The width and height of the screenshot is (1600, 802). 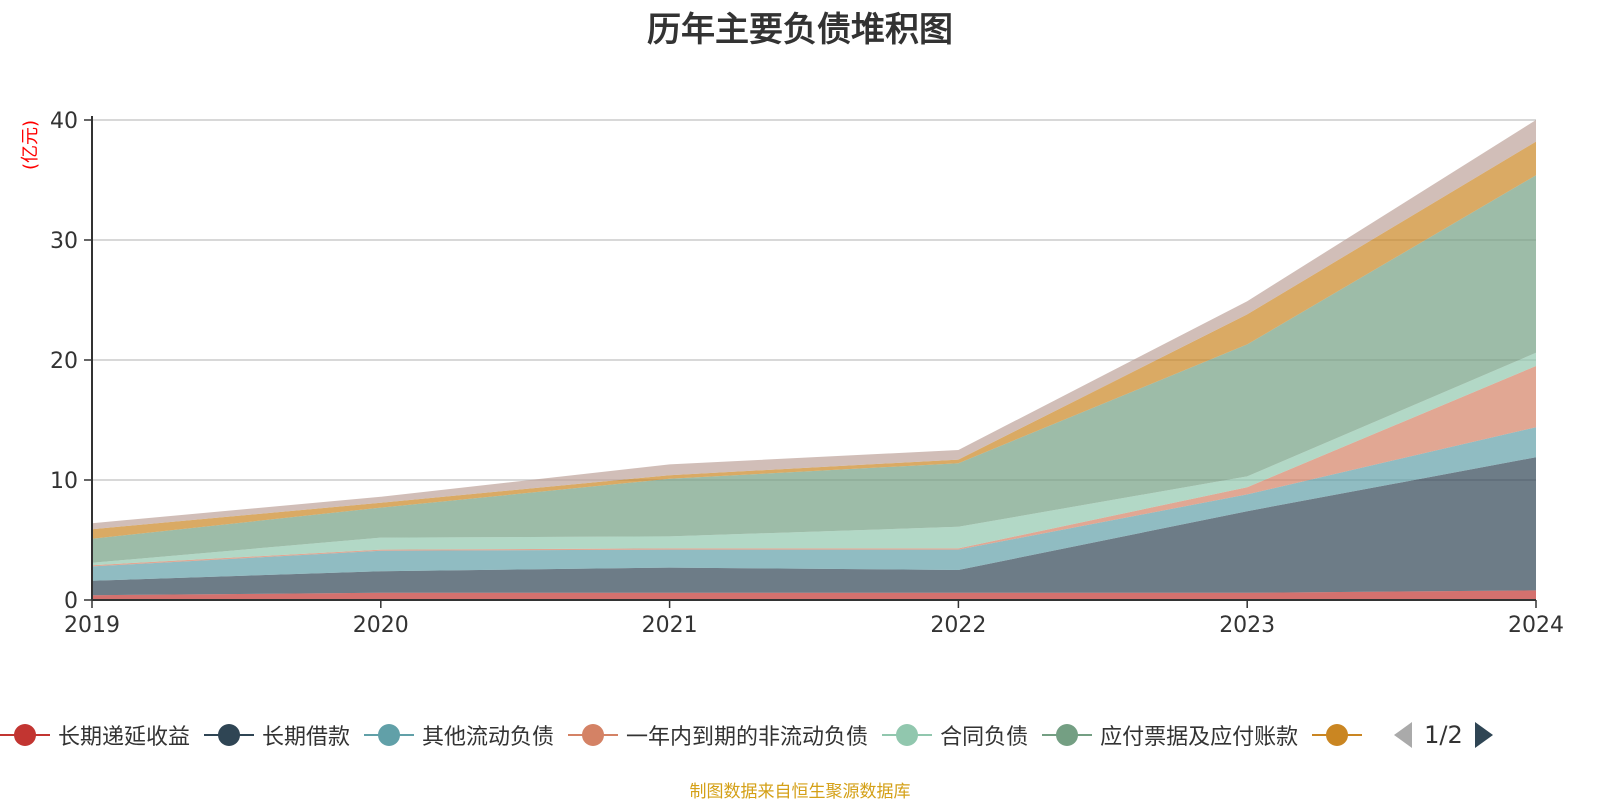 What do you see at coordinates (800, 30) in the screenshot?
I see `chart-title: 历年主要负债堆积图` at bounding box center [800, 30].